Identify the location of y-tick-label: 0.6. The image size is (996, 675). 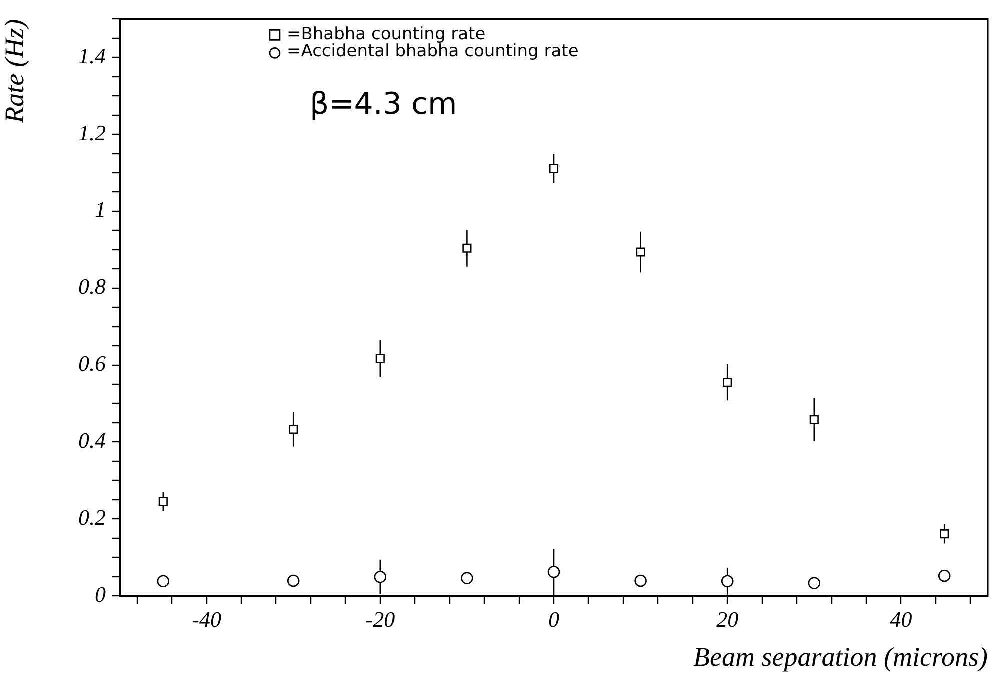
(92, 363).